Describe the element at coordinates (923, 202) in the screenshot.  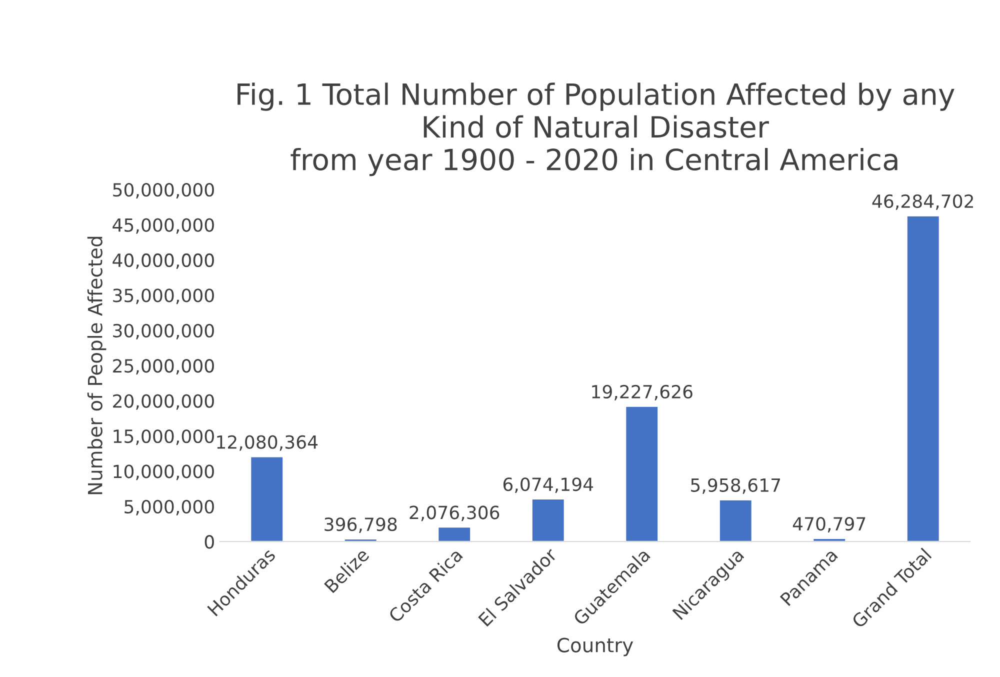
I see `data-label: 46,284,702` at that location.